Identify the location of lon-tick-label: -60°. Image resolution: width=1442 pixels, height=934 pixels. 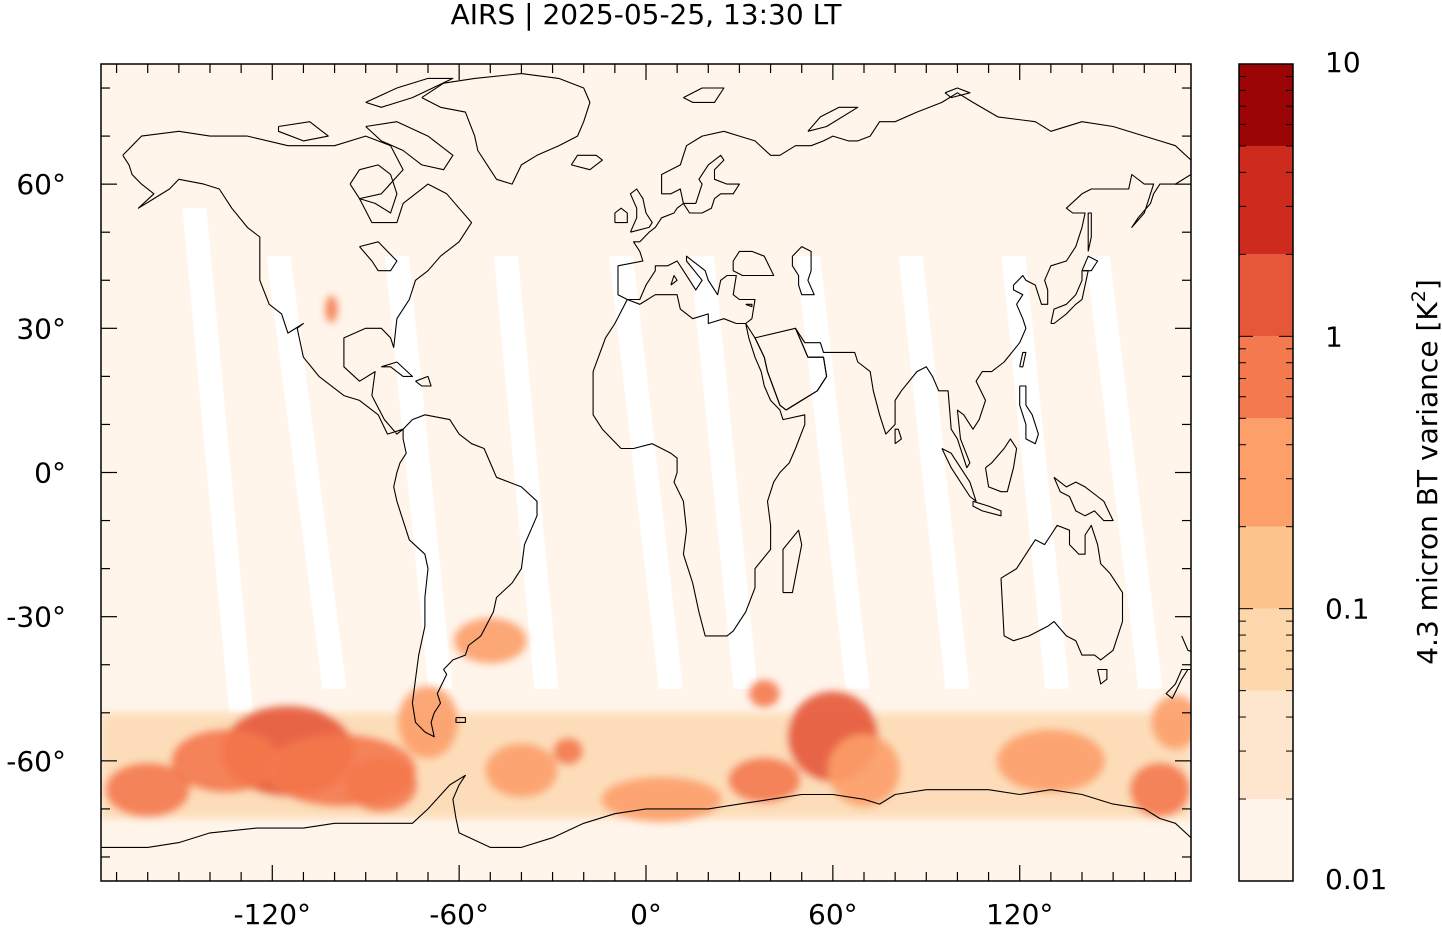
(459, 914).